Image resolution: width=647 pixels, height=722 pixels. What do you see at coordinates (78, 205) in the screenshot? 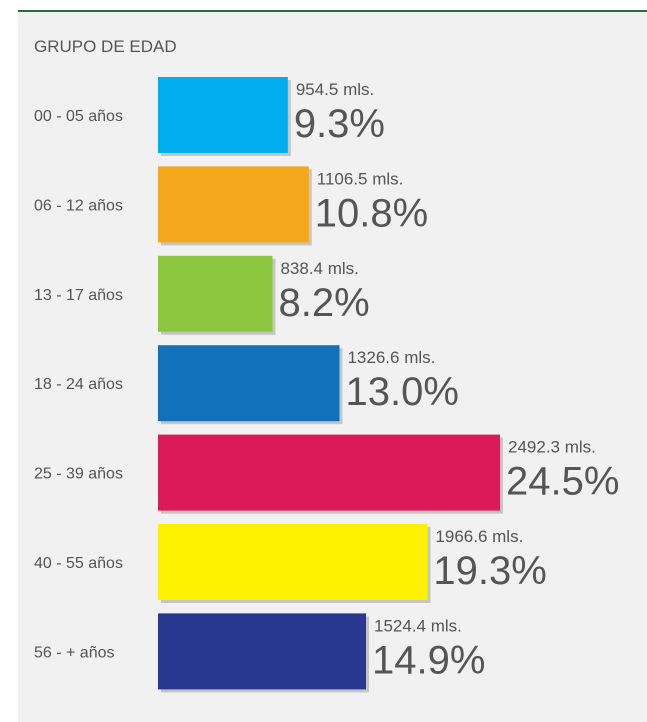
I see `category-label: 06 - 12 años` at bounding box center [78, 205].